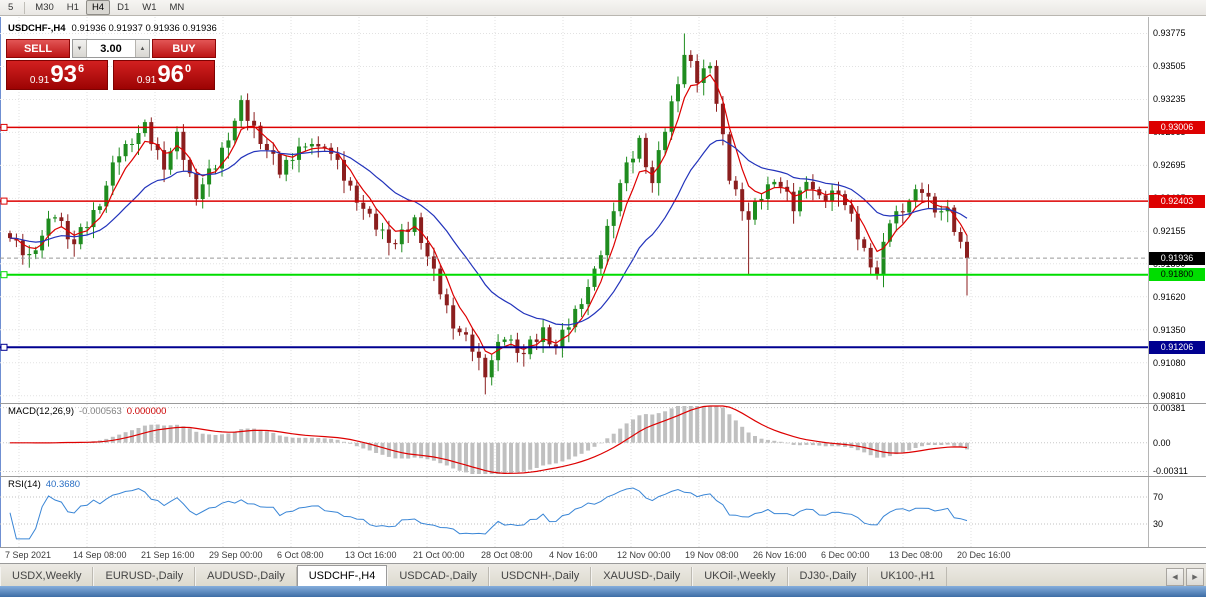 Image resolution: width=1206 pixels, height=597 pixels. I want to click on chart-tab-usdx-weekly: USDX,Weekly, so click(47, 576).